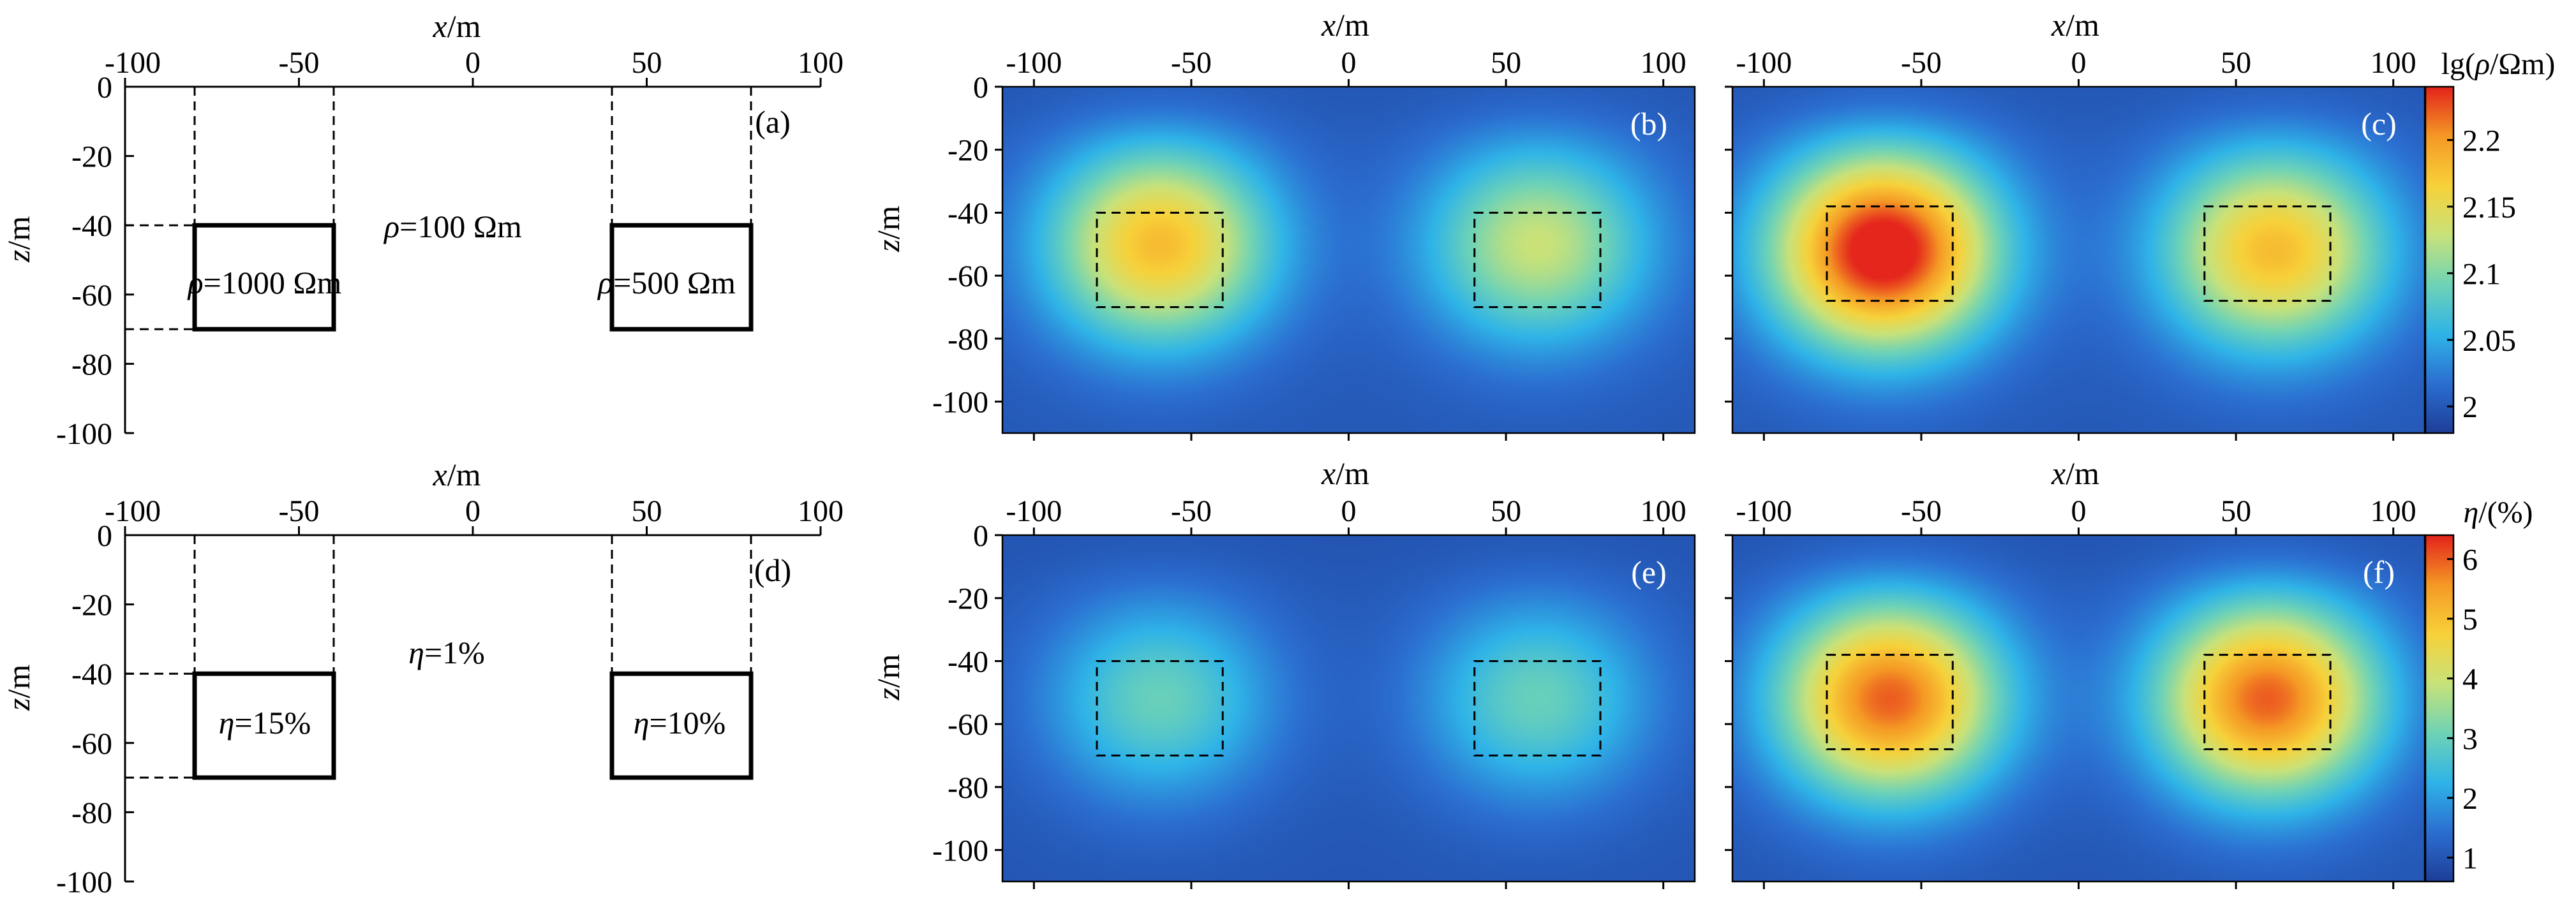  What do you see at coordinates (666, 282) in the screenshot?
I see `anomaly-body-label: ρ=500 Ωm` at bounding box center [666, 282].